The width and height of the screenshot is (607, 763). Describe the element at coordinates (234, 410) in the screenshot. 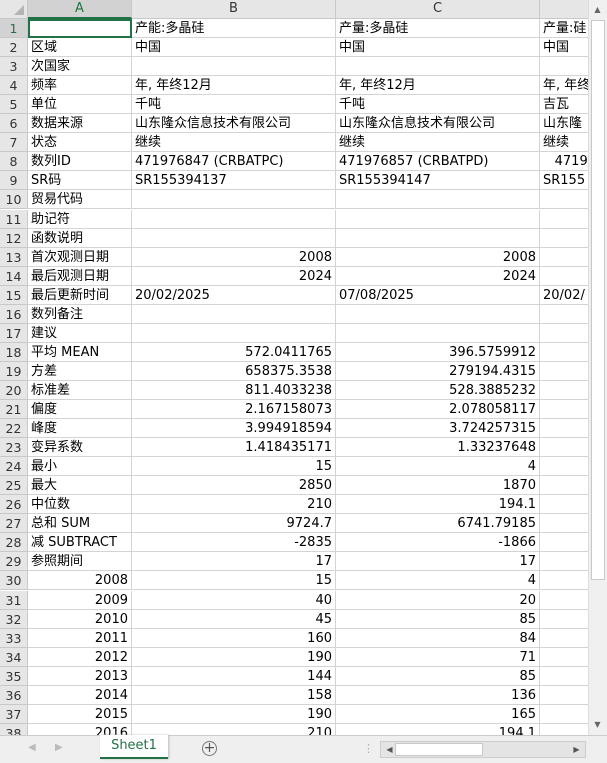

I see `cell: 2.167158073` at that location.